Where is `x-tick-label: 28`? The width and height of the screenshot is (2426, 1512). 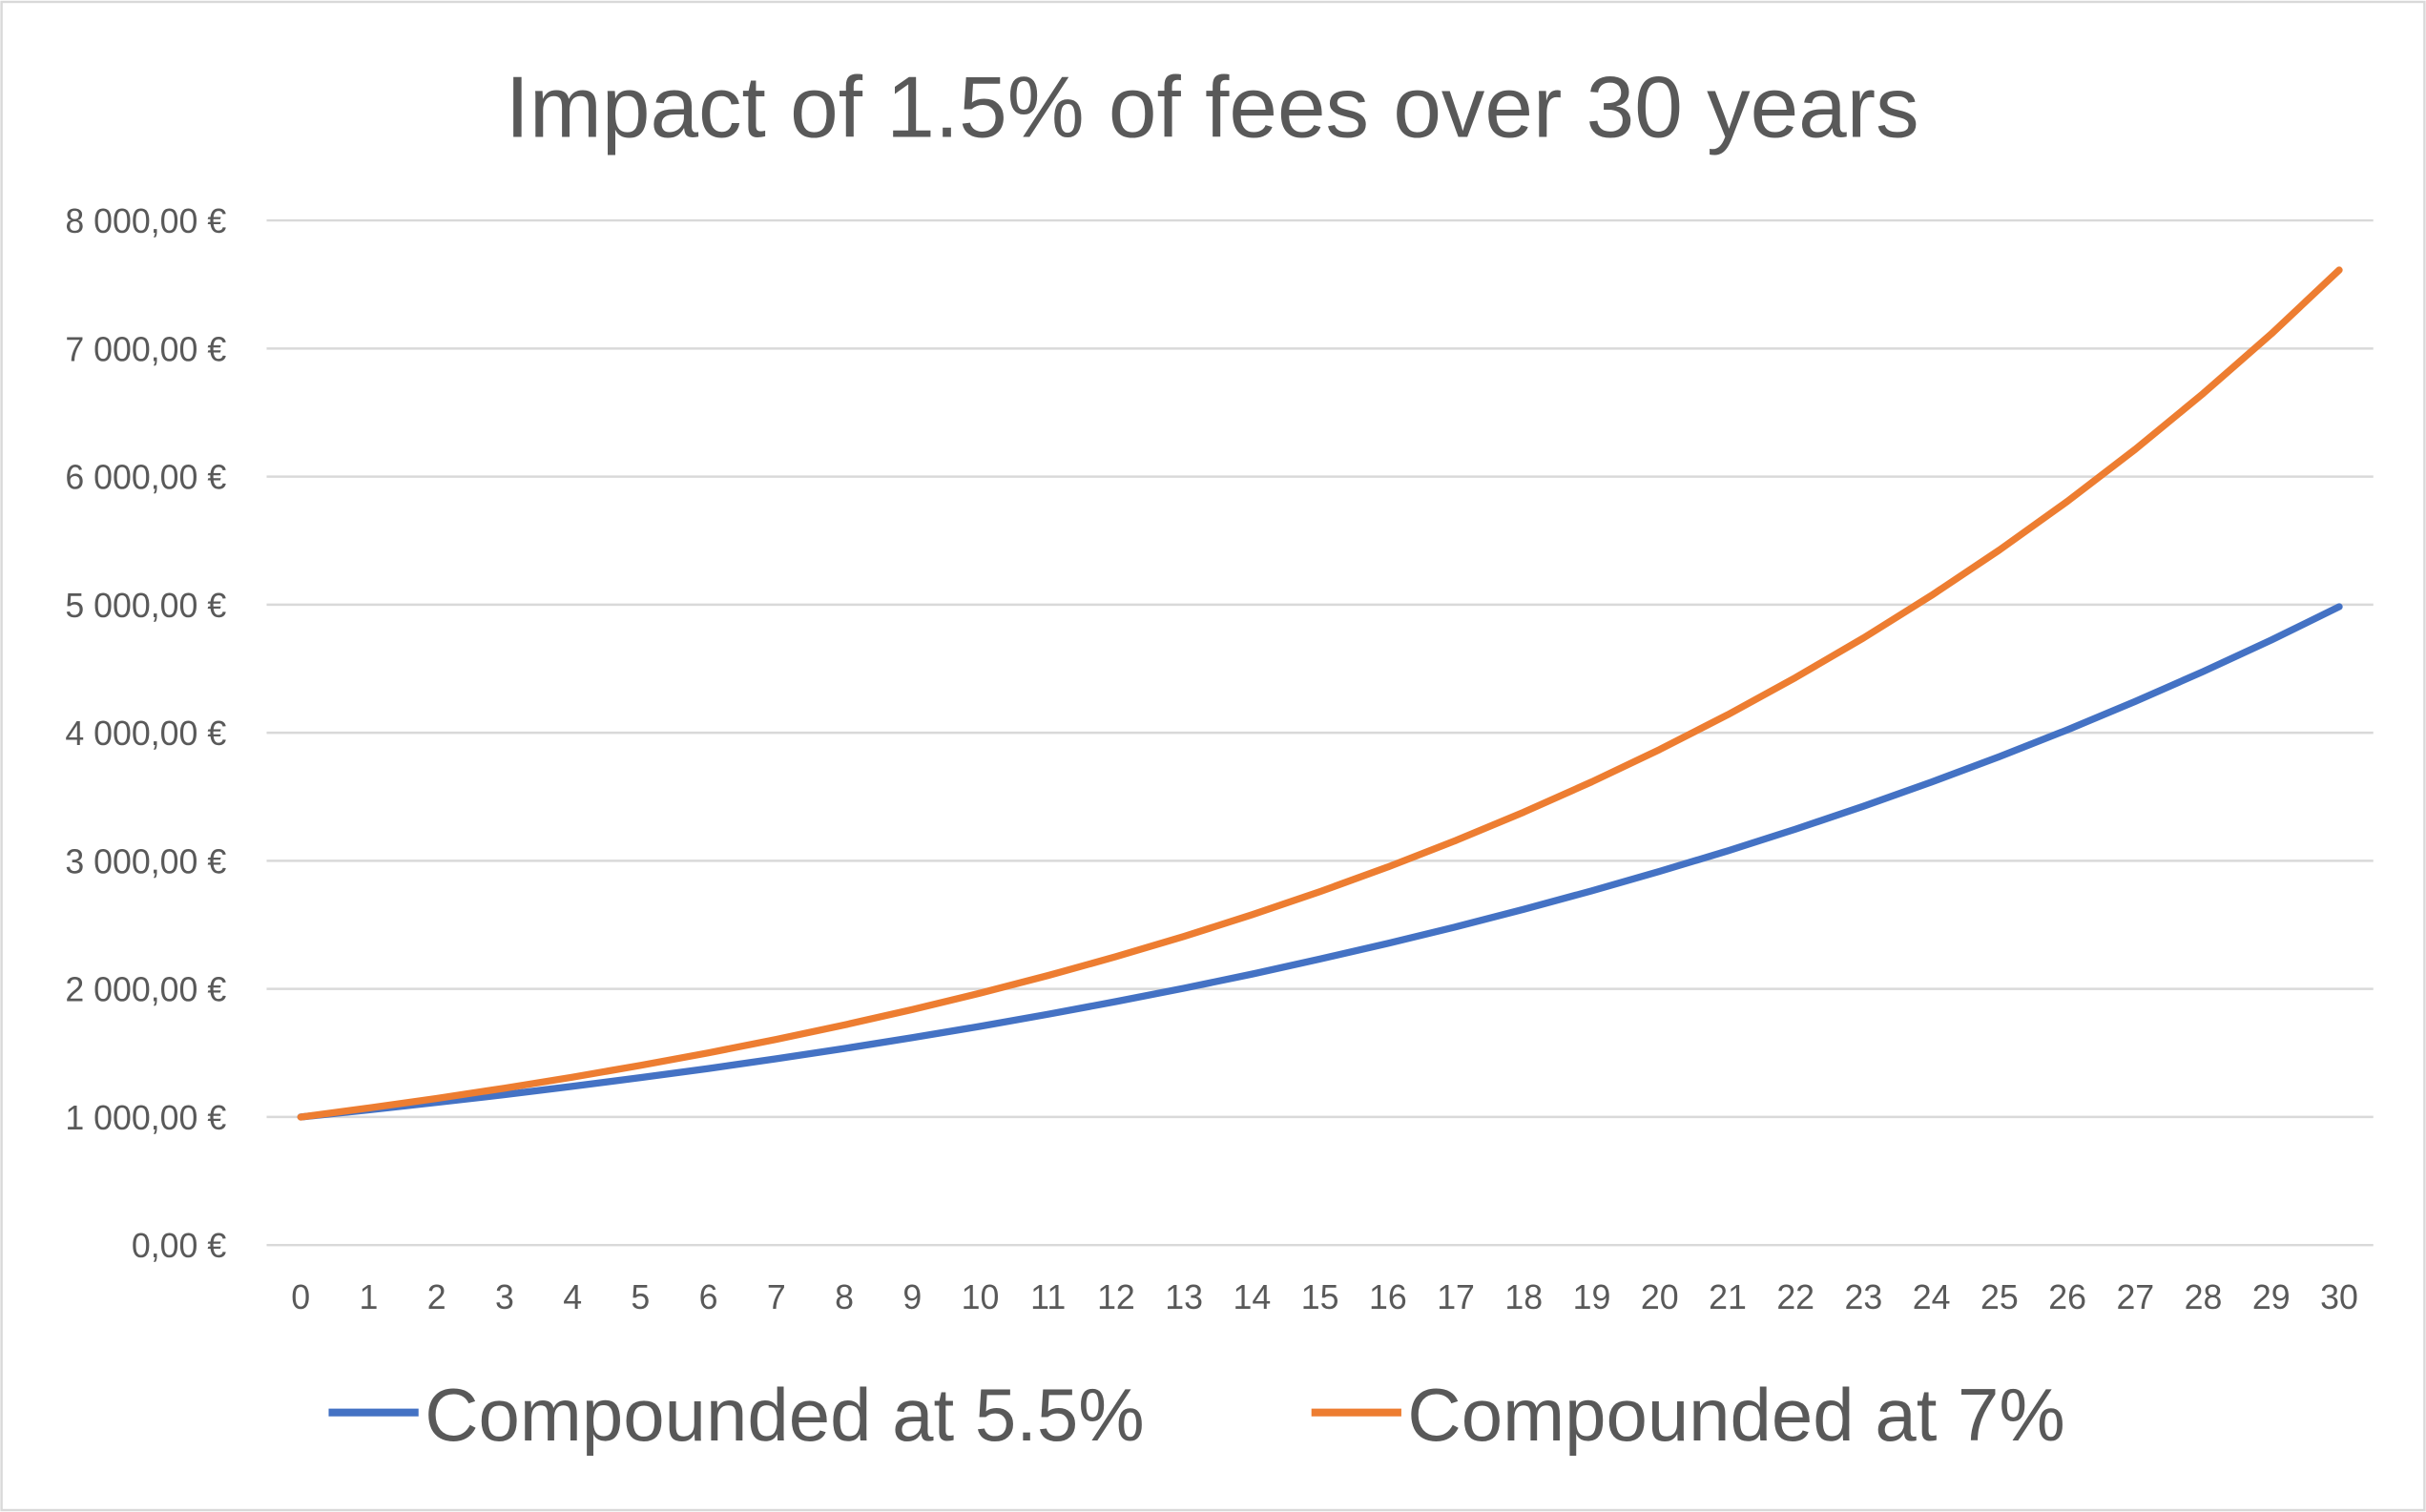 x-tick-label: 28 is located at coordinates (2204, 1297).